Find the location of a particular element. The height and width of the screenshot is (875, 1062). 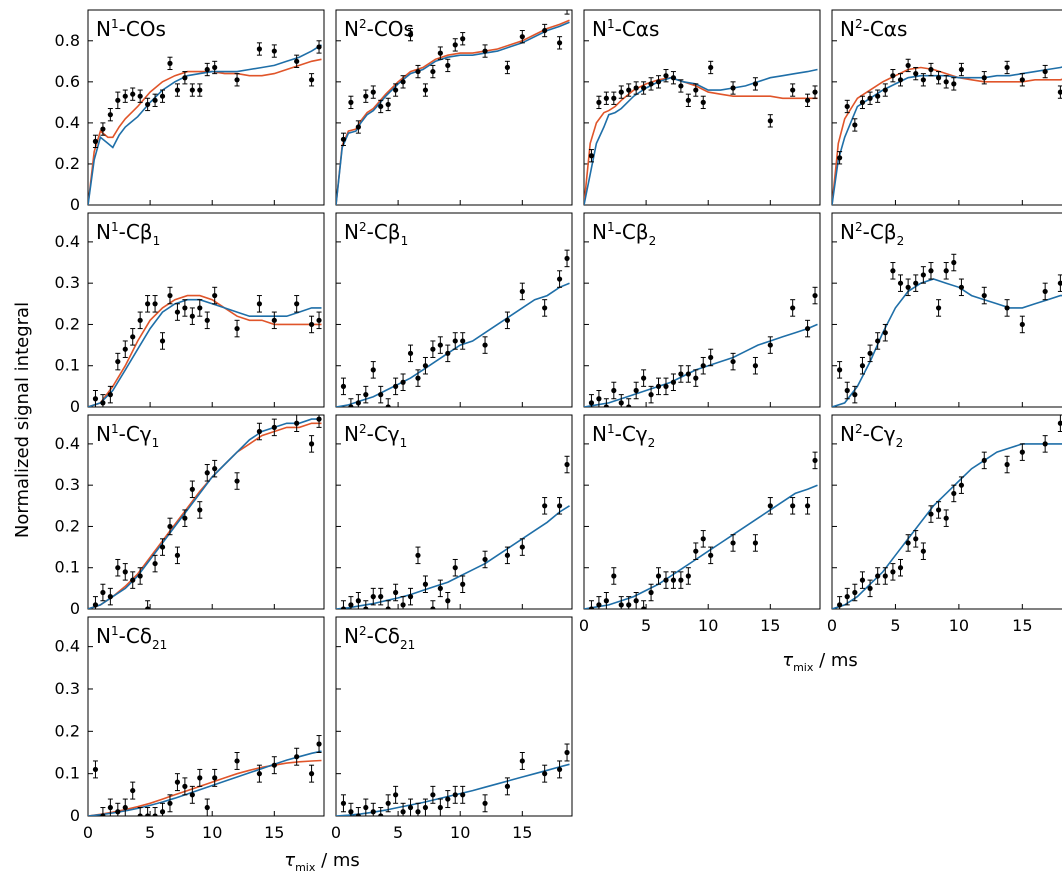

panel-1: 0 0.2 0.4 0.6 0.8 N1-COs is located at coordinates (190, 111).